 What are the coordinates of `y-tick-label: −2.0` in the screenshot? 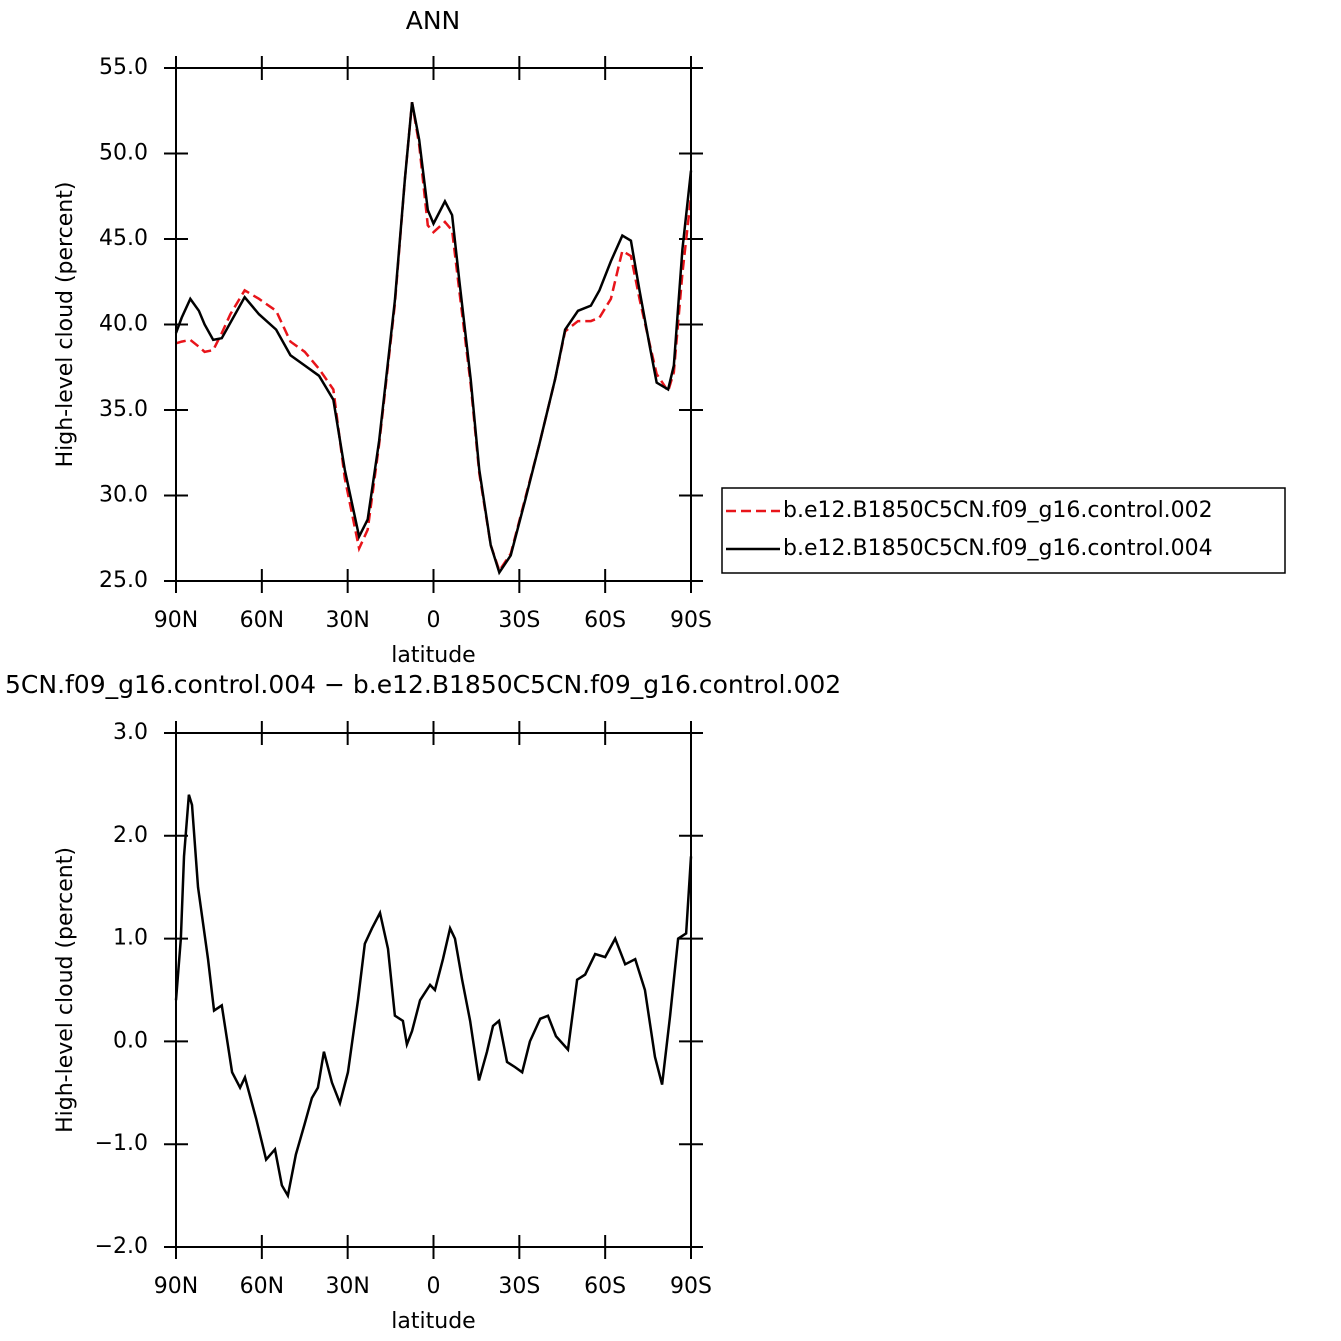 It's located at (121, 1246).